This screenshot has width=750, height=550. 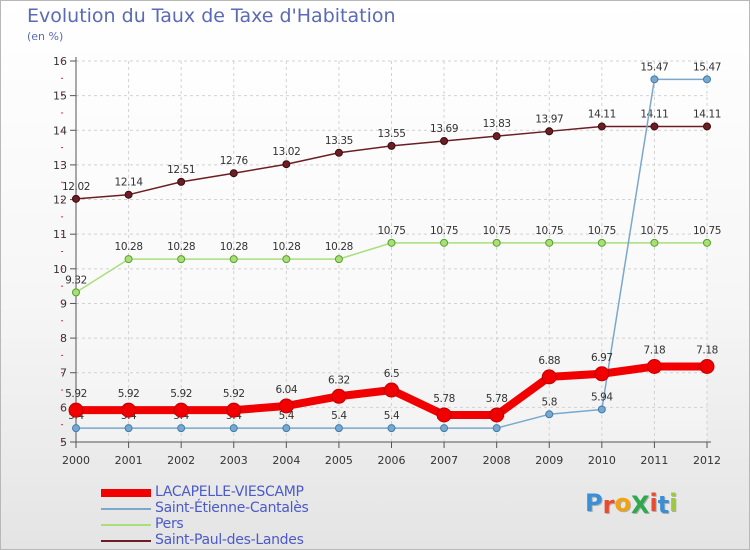 I want to click on chart-subtitle: (en %), so click(x=45, y=36).